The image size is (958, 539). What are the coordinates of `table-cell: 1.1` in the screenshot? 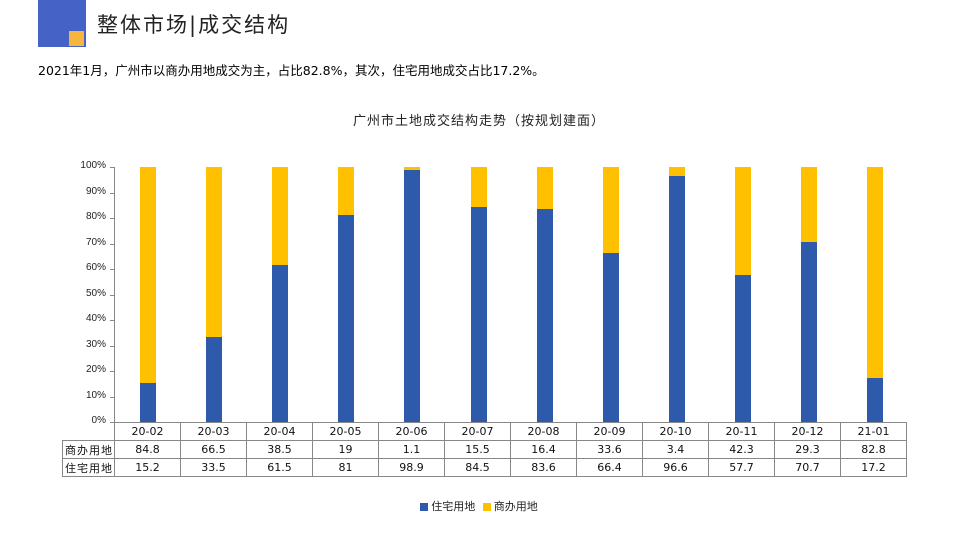 It's located at (411, 449).